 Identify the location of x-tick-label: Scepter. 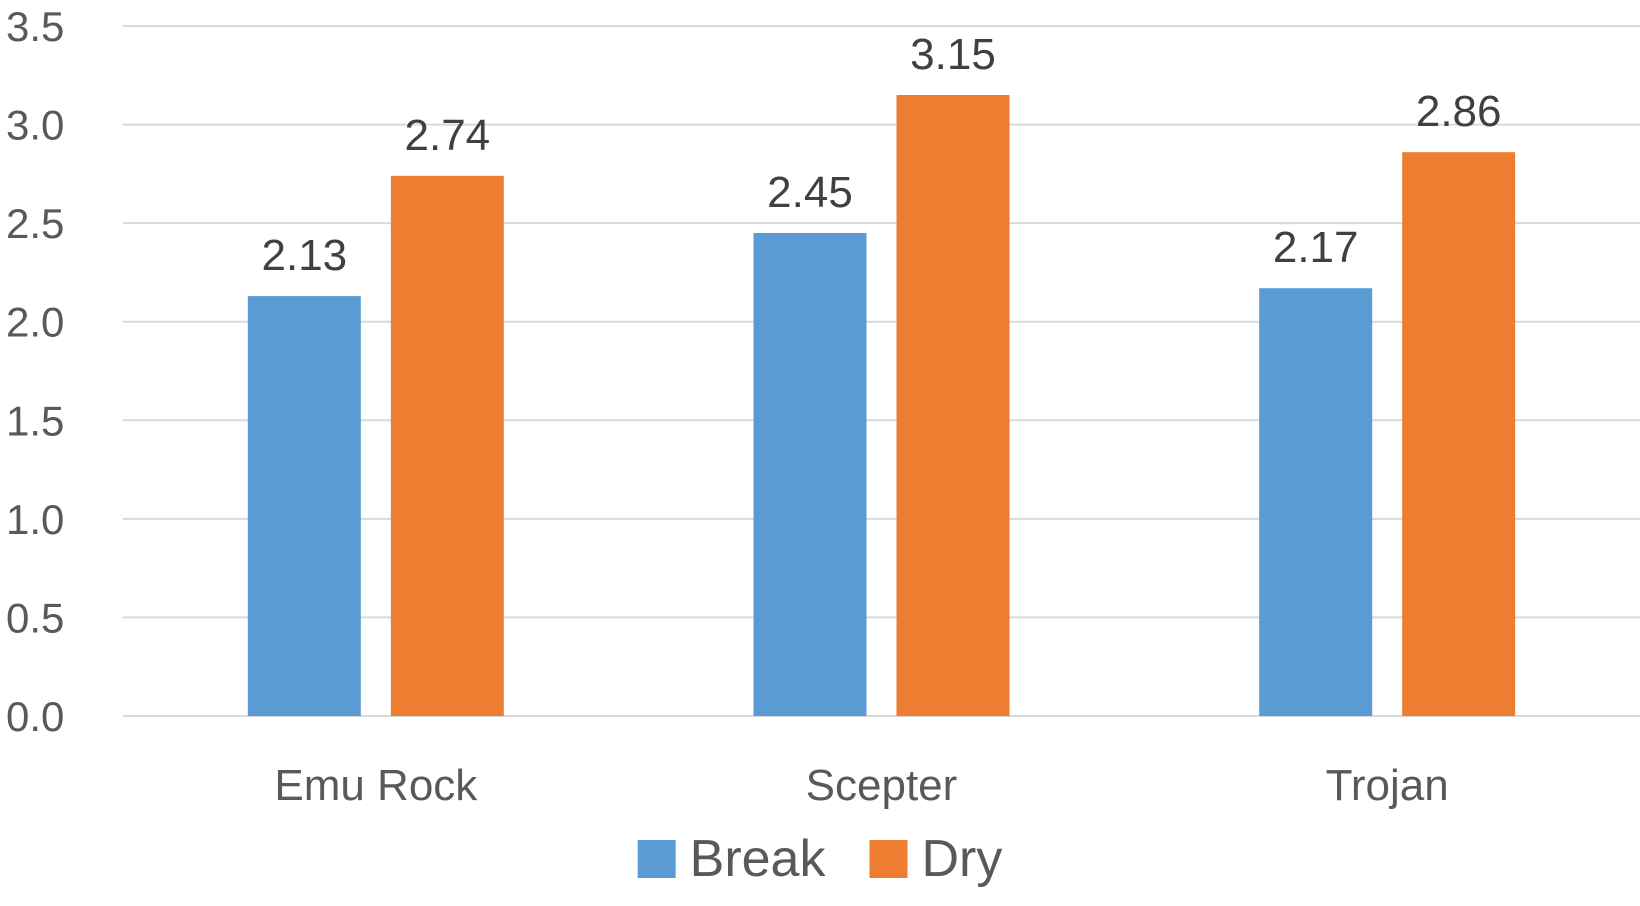
(882, 785).